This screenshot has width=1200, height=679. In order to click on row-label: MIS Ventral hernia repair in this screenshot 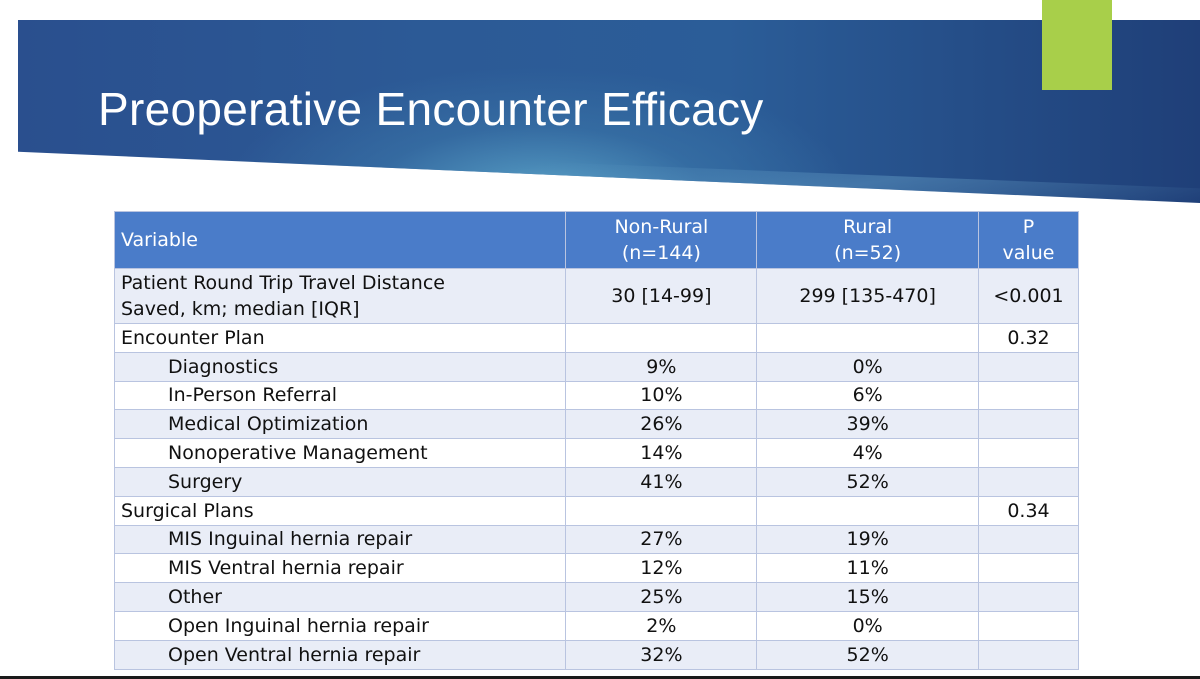, I will do `click(340, 568)`.